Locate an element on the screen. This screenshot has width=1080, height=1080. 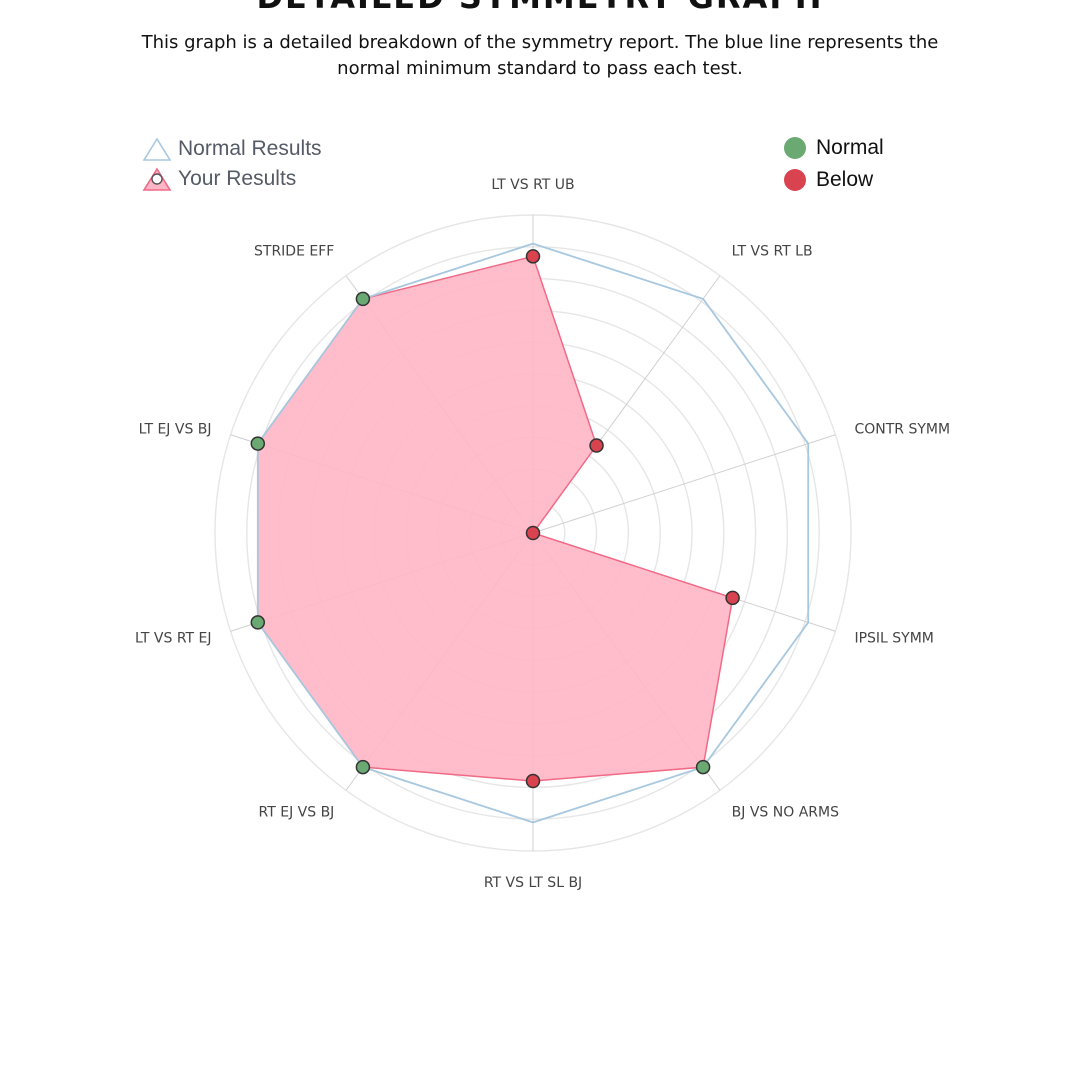
legend-item-normal: Normal is located at coordinates (834, 148).